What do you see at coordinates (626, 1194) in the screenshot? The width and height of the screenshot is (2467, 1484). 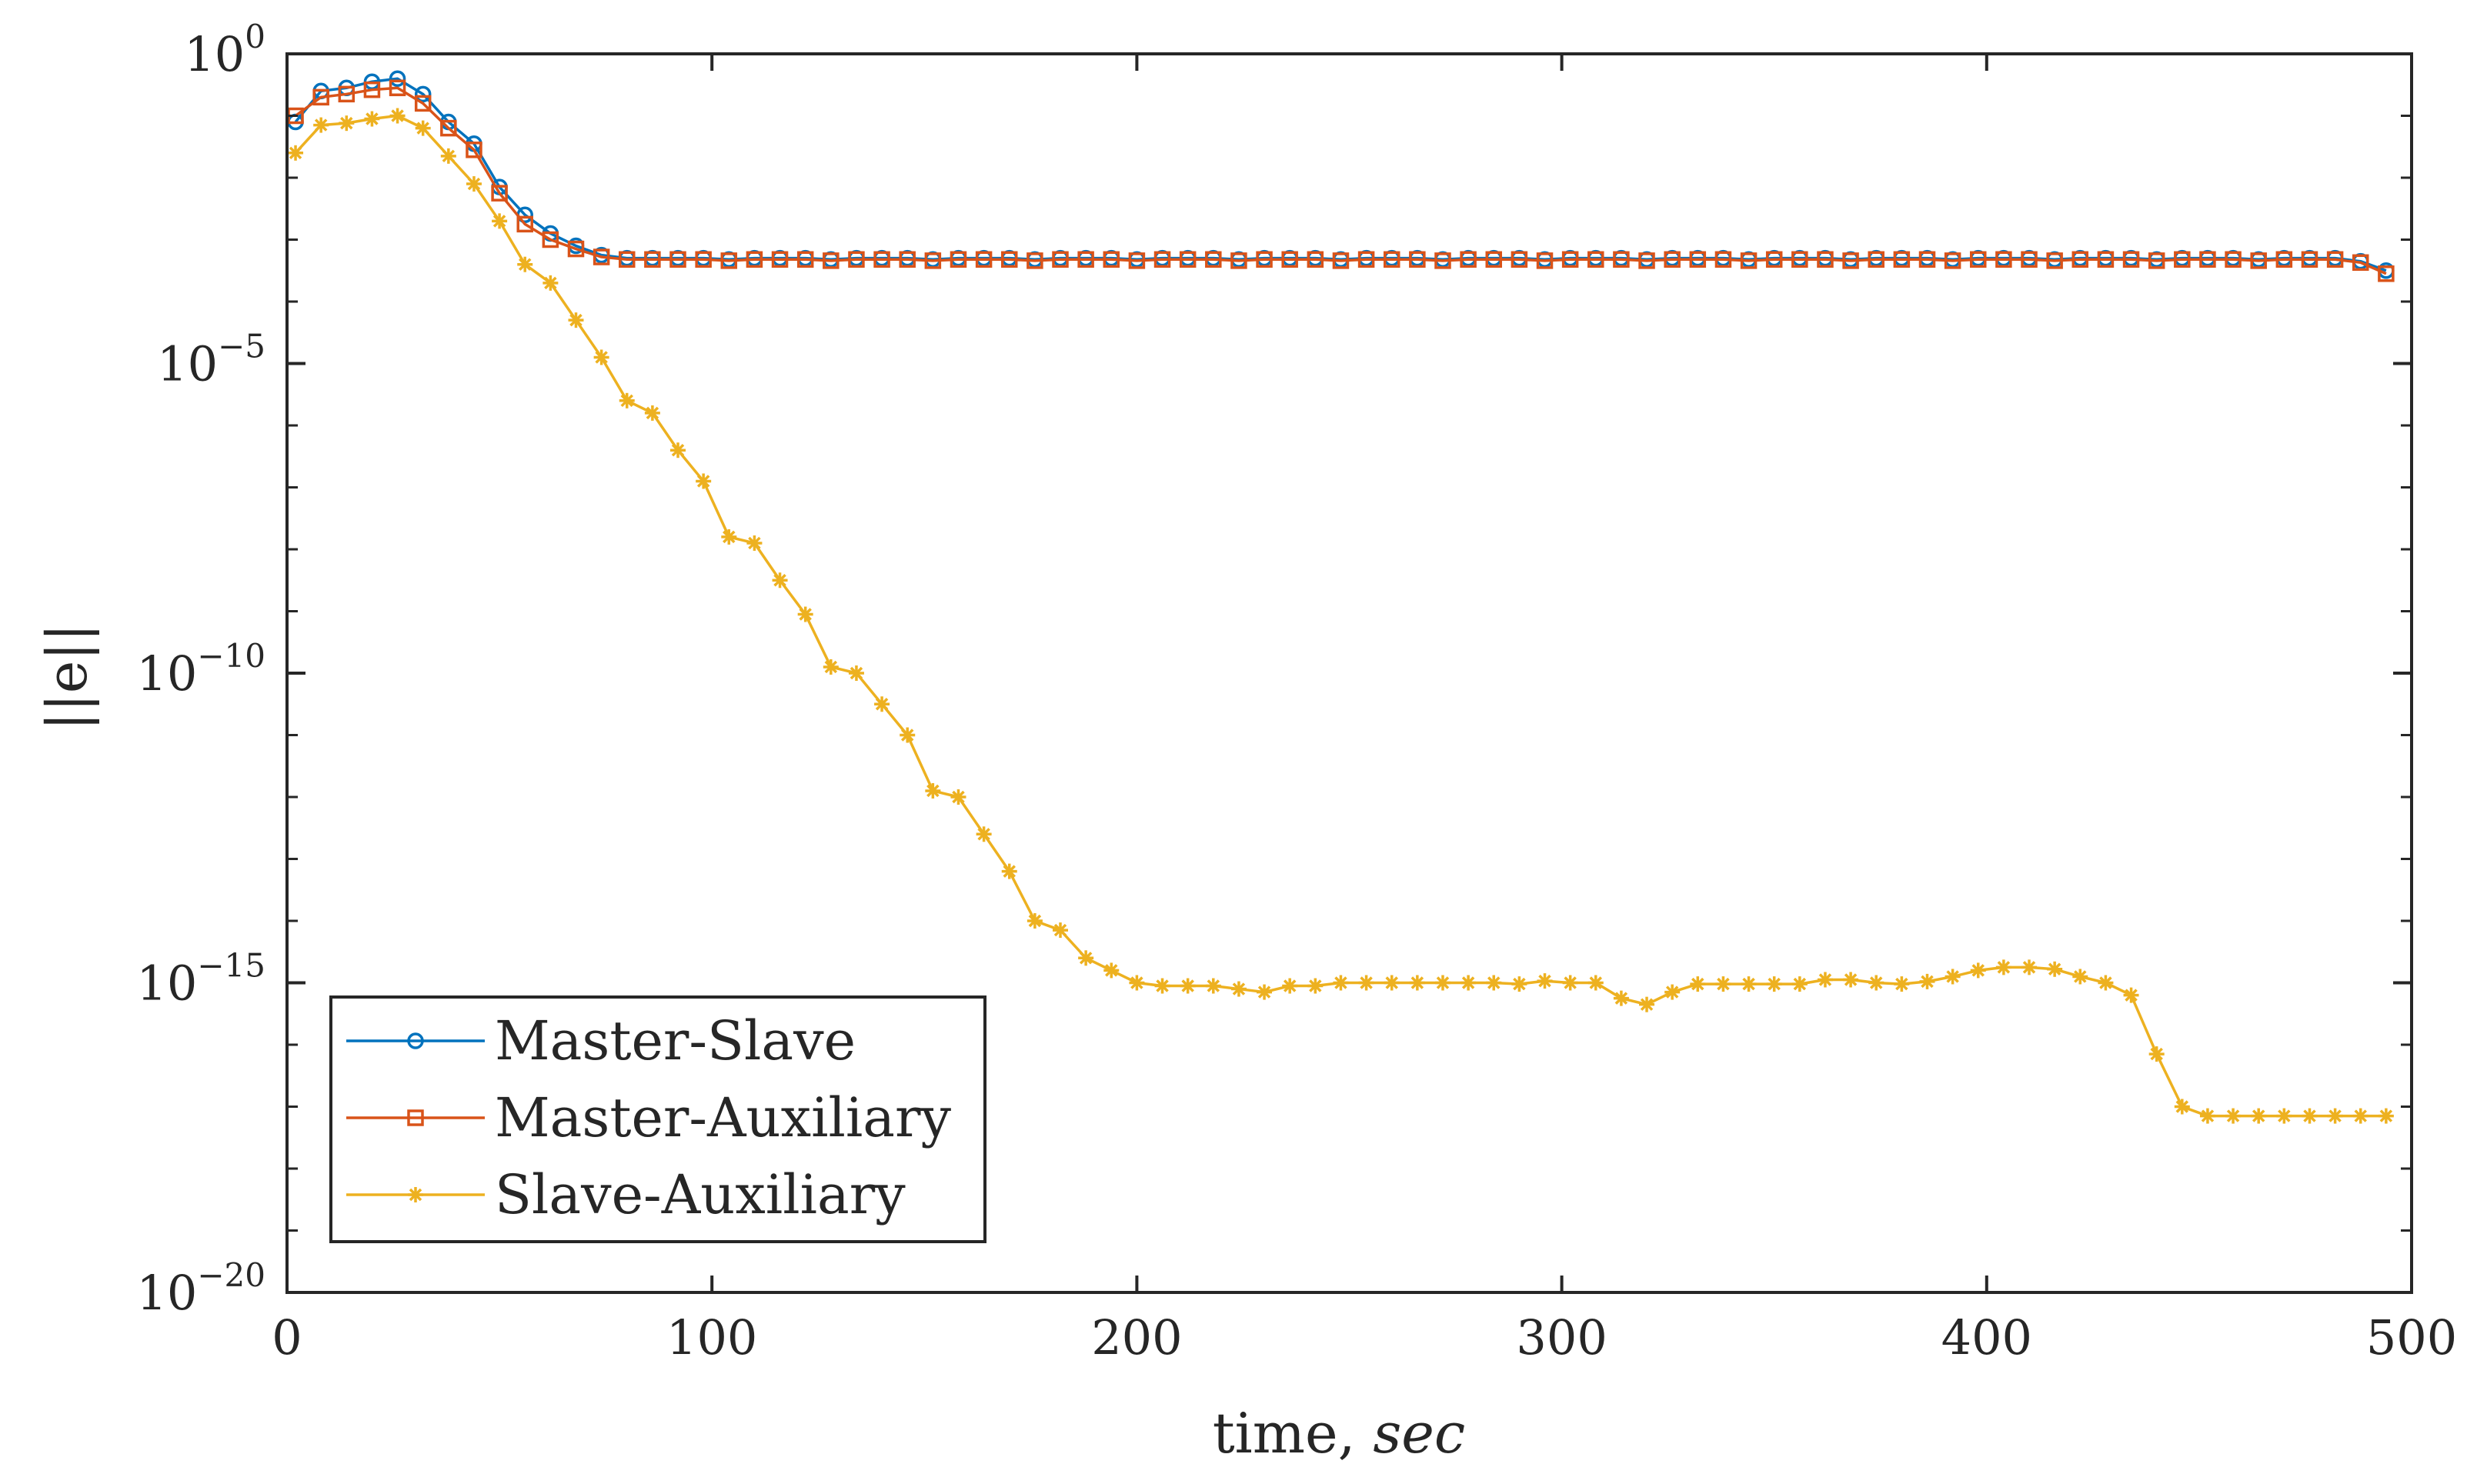 I see `legend-entry-slave-auxiliary: Slave-Auxiliary` at bounding box center [626, 1194].